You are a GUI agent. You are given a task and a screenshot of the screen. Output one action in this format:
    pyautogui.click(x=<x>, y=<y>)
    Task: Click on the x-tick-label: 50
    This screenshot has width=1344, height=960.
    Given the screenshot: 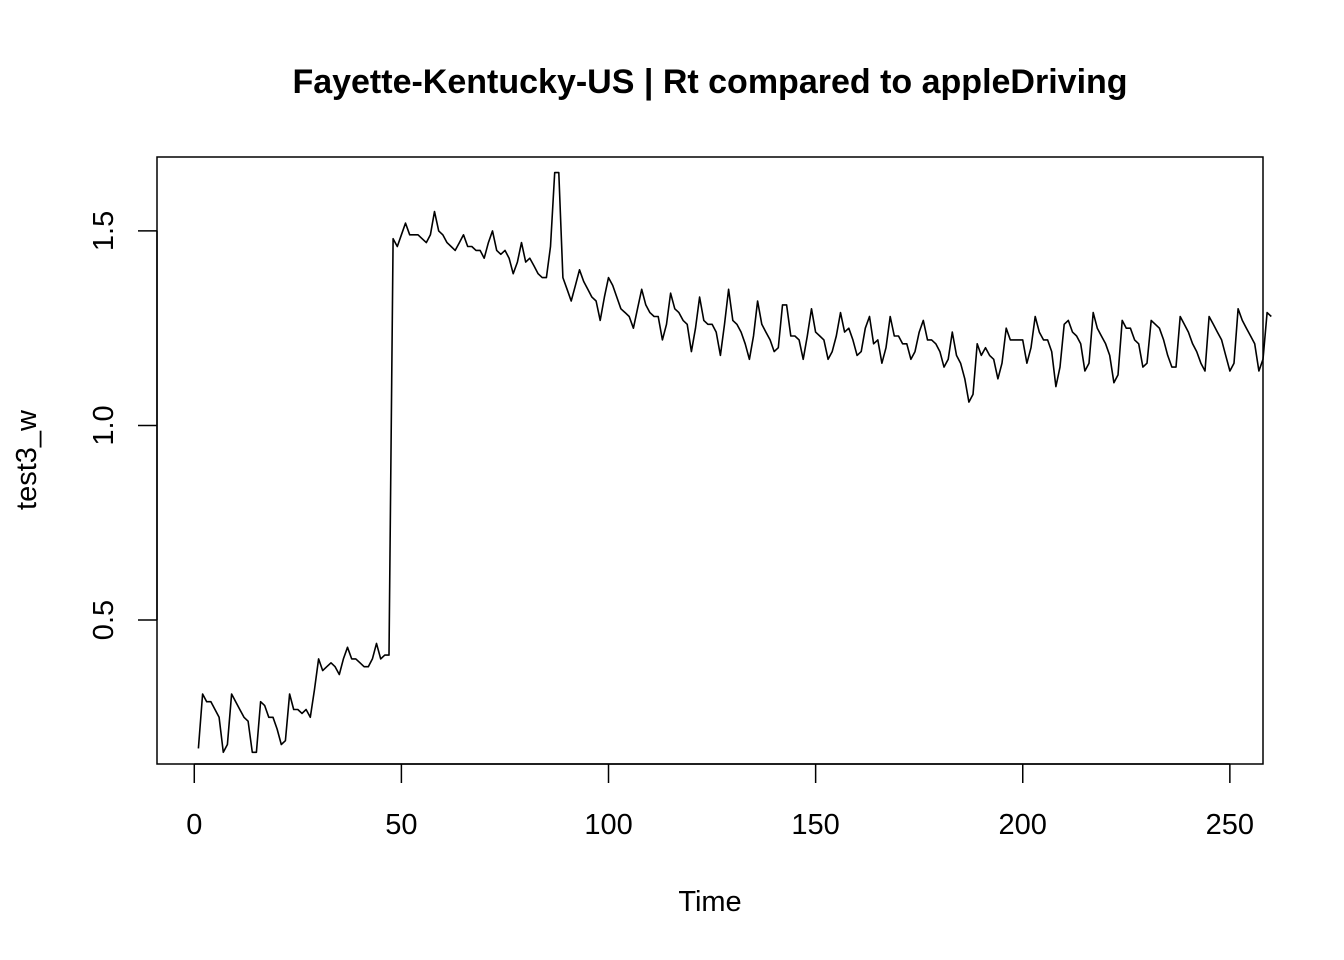 What is the action you would take?
    pyautogui.click(x=401, y=825)
    